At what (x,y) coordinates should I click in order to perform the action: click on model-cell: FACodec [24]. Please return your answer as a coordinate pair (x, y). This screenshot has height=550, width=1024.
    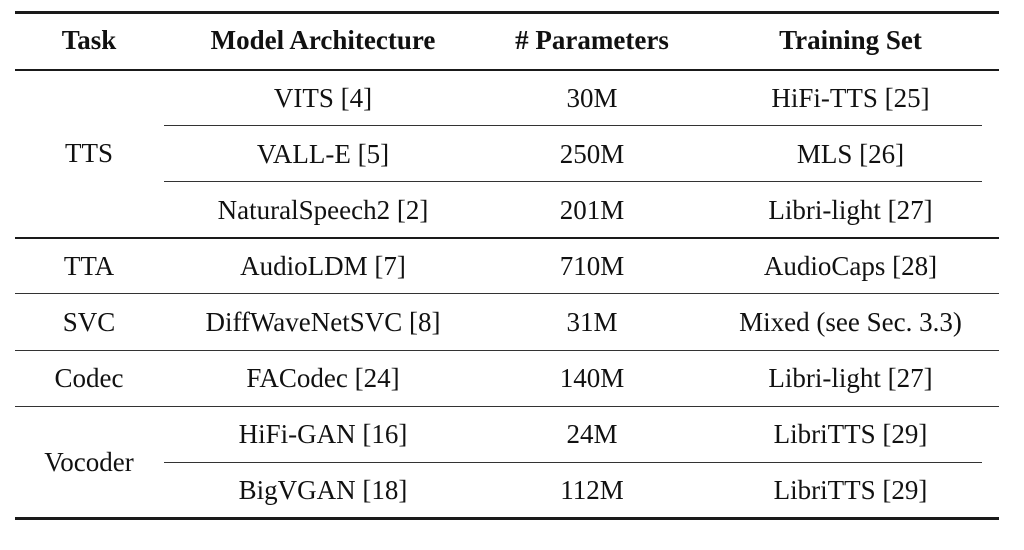
    Looking at the image, I should click on (323, 378).